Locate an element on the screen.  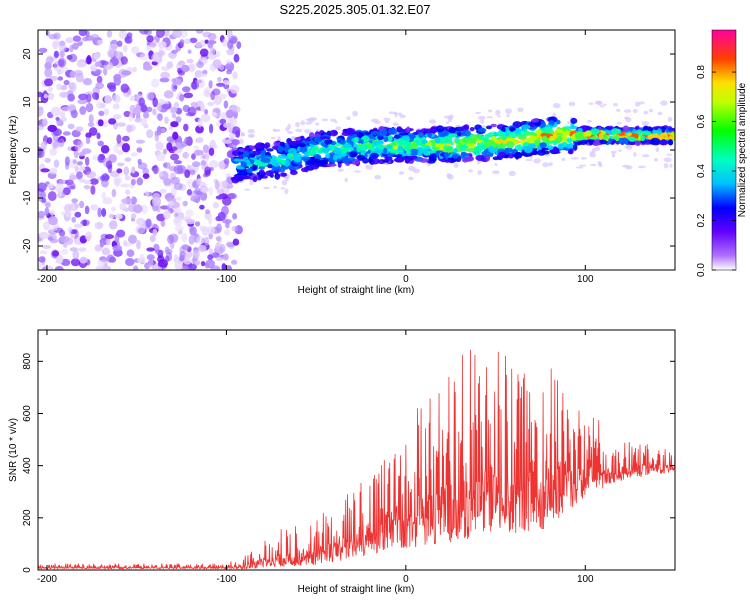
x-tick-label: -100 is located at coordinates (226, 579).